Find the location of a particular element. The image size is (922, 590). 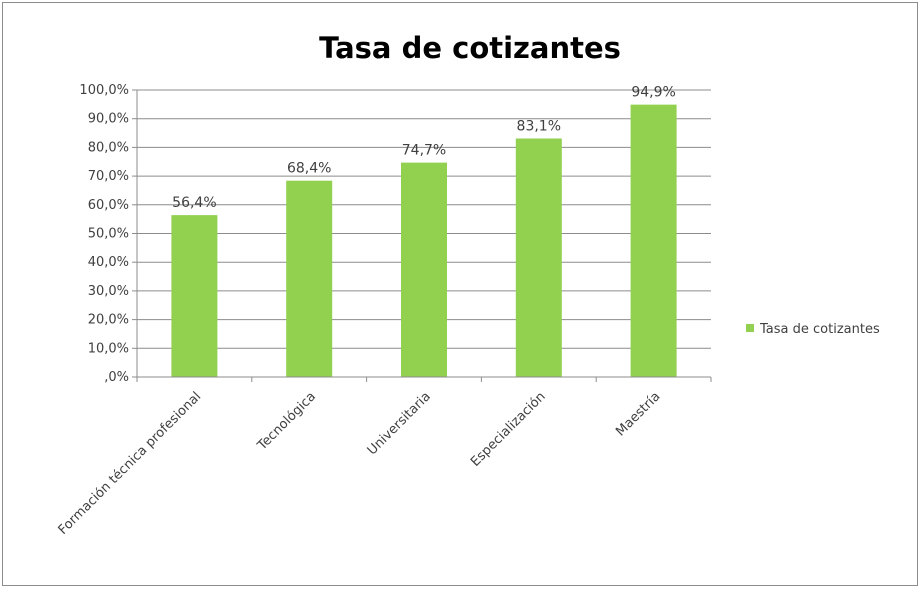

data-label: 94,9% is located at coordinates (653, 93).